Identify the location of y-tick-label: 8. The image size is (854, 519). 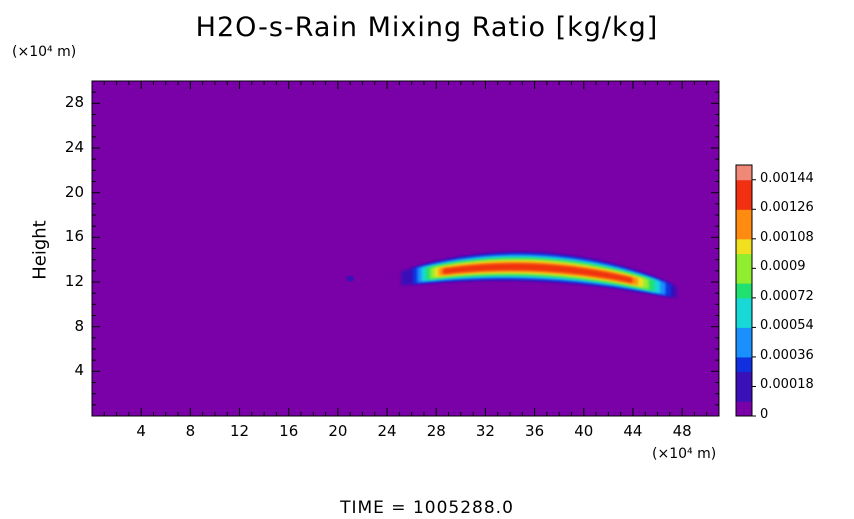
(79, 325).